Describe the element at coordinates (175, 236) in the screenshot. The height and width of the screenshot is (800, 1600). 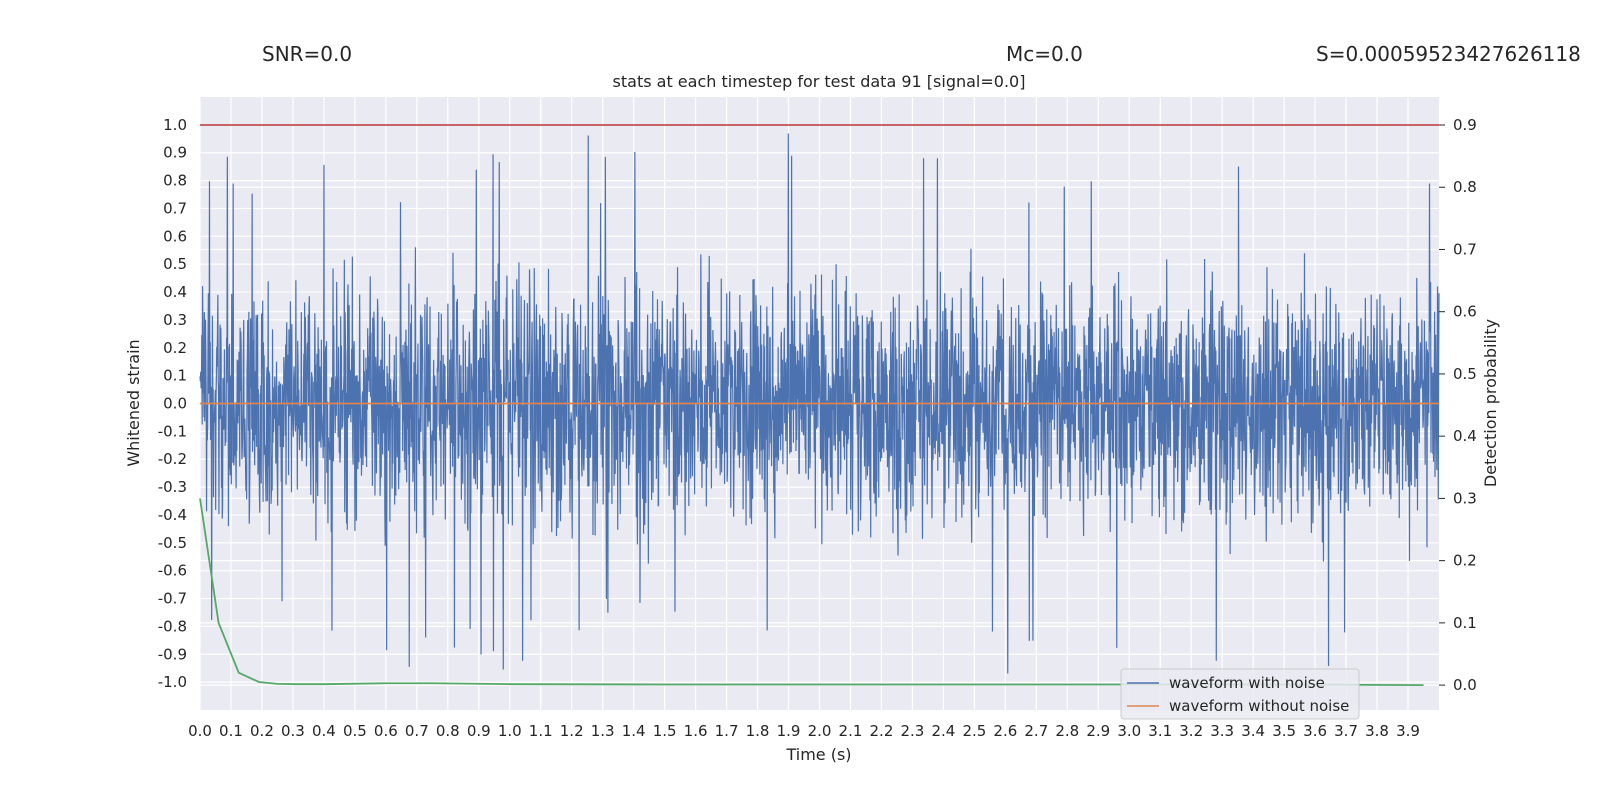
I see `y-tick-label: 0.6` at that location.